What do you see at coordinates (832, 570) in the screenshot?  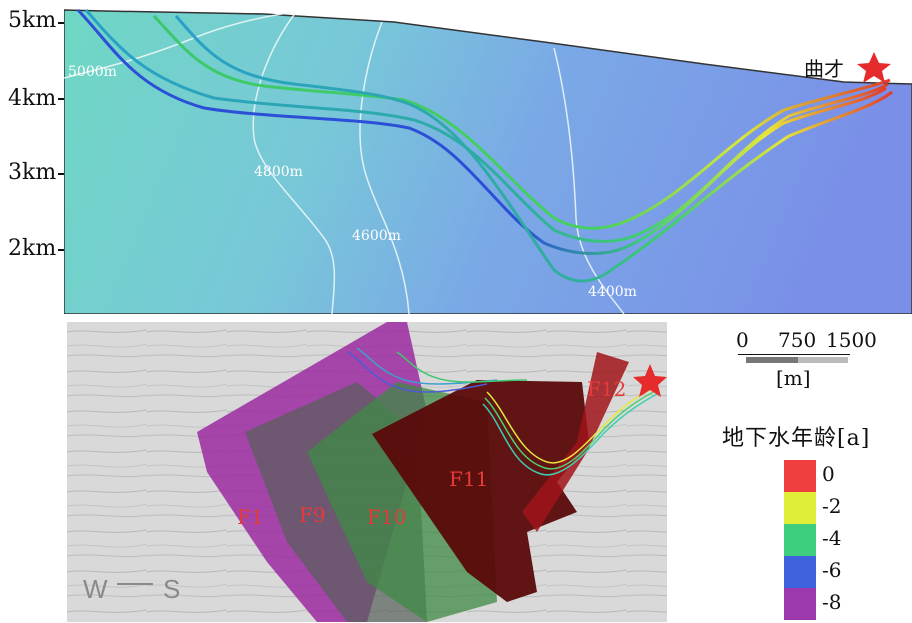 I see `legend-label-3: -6` at bounding box center [832, 570].